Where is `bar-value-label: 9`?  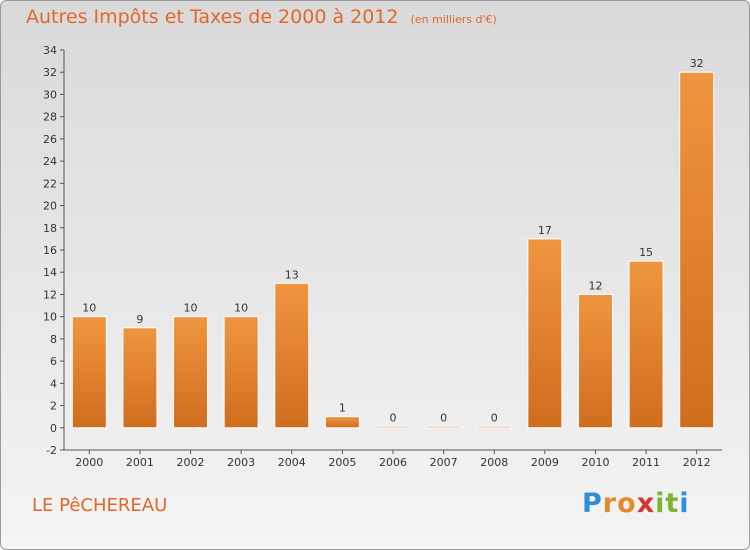 bar-value-label: 9 is located at coordinates (139, 319).